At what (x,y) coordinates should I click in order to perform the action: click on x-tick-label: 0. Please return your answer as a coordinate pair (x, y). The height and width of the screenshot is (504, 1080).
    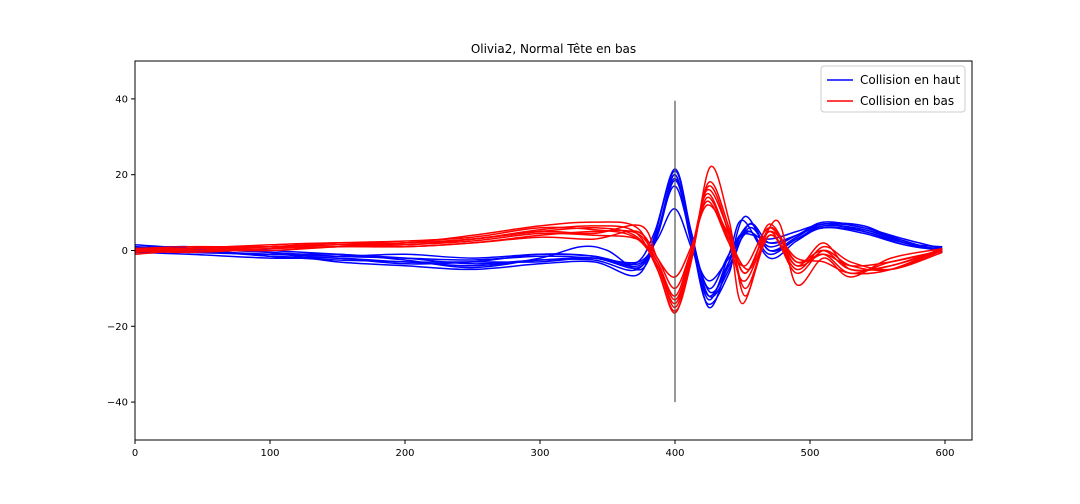
    Looking at the image, I should click on (135, 453).